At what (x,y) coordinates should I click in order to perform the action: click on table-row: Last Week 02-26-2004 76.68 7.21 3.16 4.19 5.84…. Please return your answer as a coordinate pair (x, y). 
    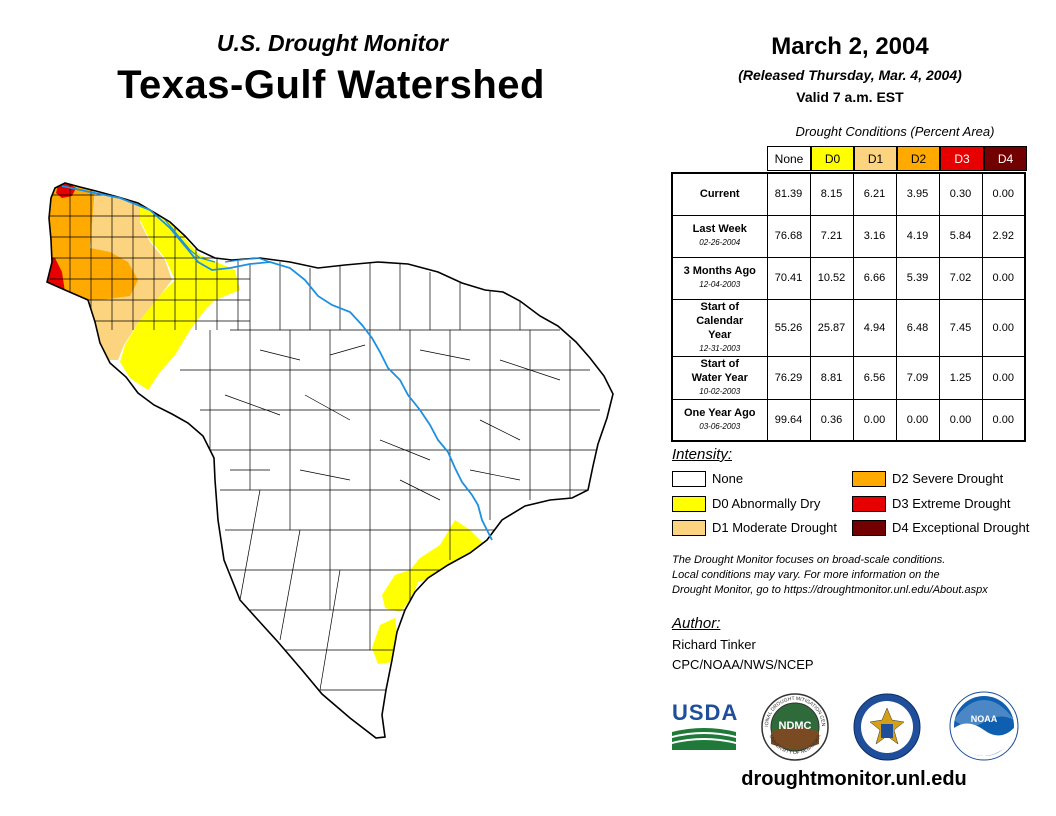
    Looking at the image, I should click on (848, 236).